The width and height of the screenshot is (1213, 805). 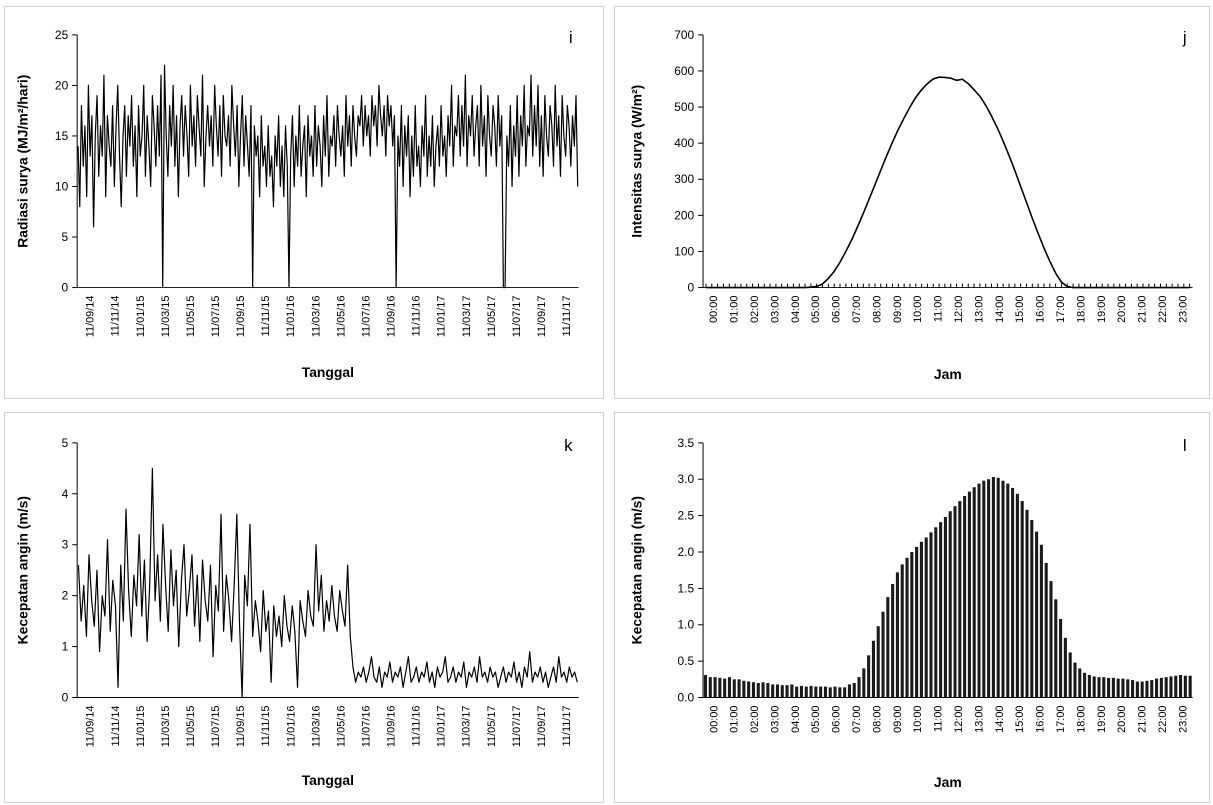 What do you see at coordinates (1020, 718) in the screenshot?
I see `x-tick-label: 15:00` at bounding box center [1020, 718].